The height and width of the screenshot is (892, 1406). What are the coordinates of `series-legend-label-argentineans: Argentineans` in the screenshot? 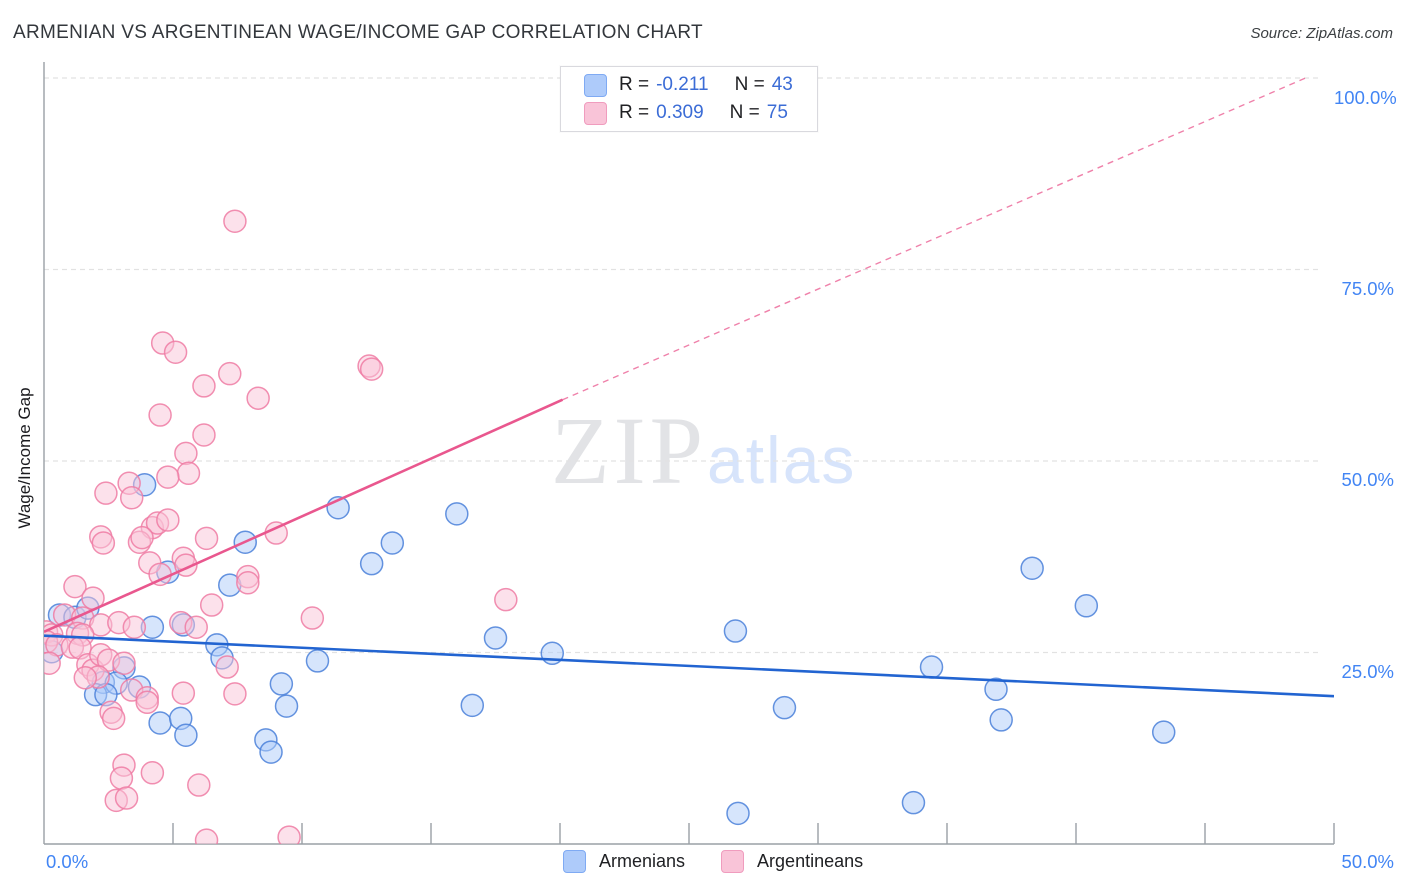 It's located at (810, 861).